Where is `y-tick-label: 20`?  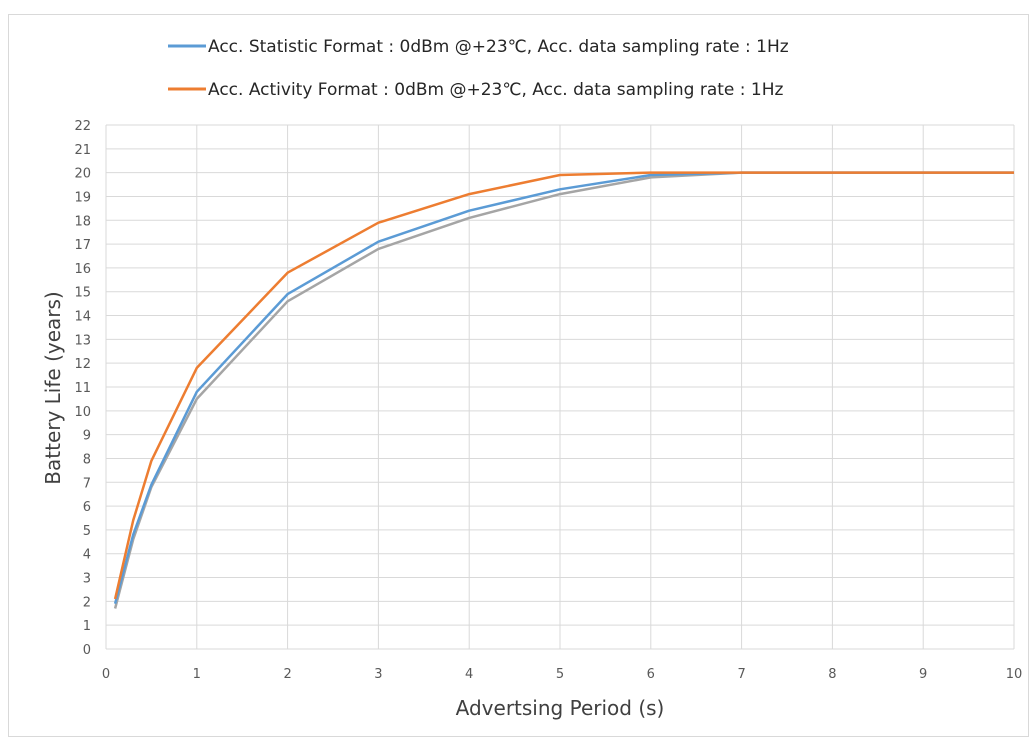 y-tick-label: 20 is located at coordinates (82, 174).